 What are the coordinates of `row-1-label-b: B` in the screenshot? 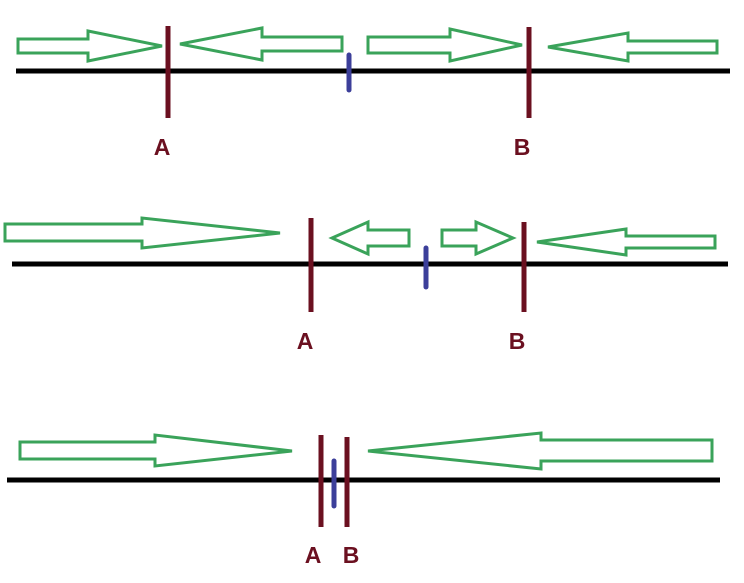 It's located at (522, 147).